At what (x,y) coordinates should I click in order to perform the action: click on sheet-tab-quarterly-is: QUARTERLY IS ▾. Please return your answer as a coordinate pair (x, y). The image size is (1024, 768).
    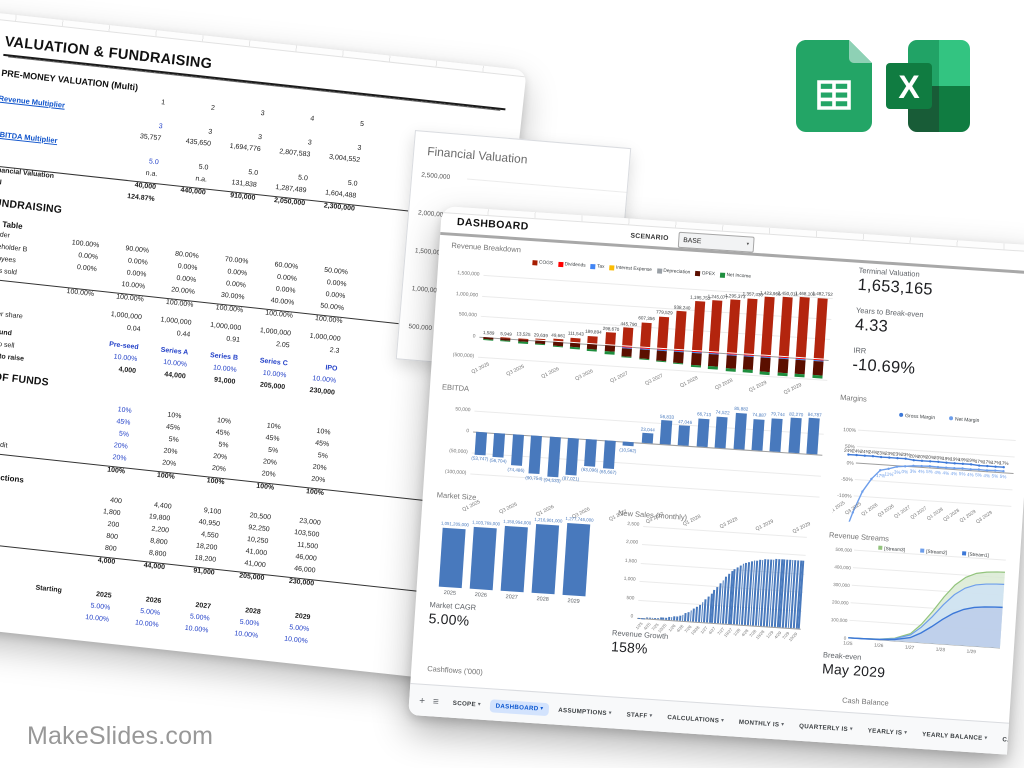
    Looking at the image, I should click on (826, 727).